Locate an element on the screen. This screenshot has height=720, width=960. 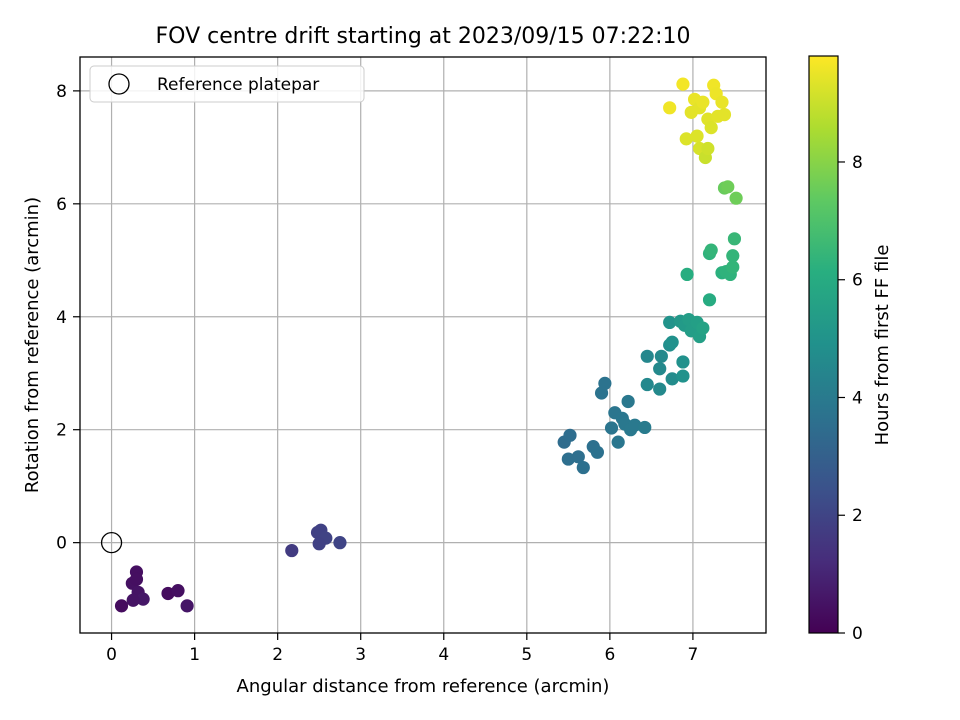
colorbar-tick-label: 2 is located at coordinates (857, 516).